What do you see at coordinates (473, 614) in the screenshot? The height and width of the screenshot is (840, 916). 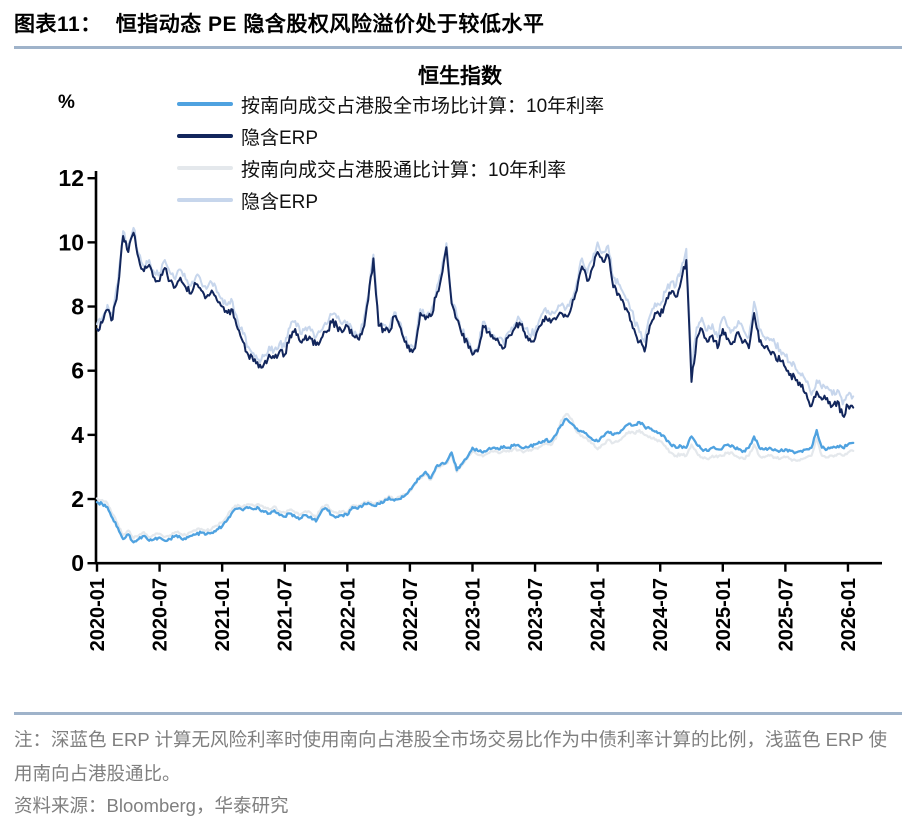 I see `x-tick-label: 2023-01` at bounding box center [473, 614].